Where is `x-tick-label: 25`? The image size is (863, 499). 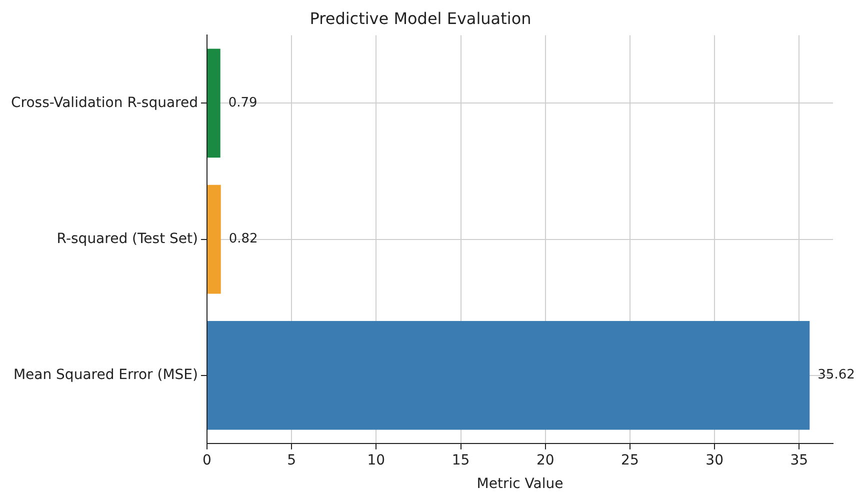 x-tick-label: 25 is located at coordinates (630, 460).